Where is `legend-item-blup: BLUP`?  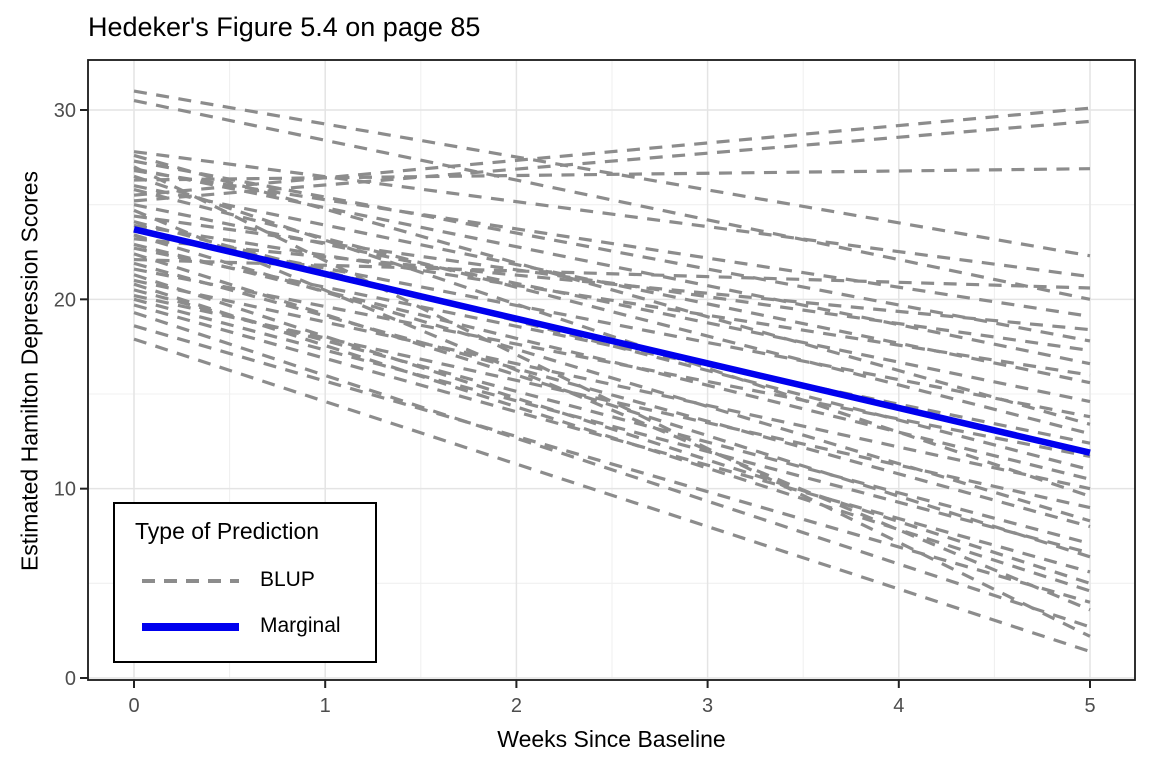
legend-item-blup: BLUP is located at coordinates (247, 581).